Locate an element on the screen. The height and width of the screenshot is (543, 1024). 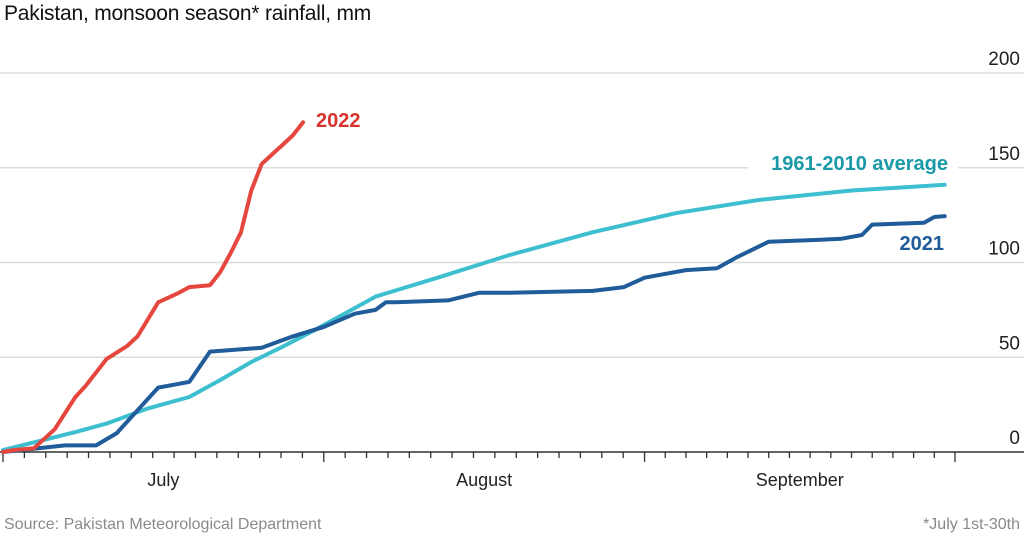
y-tick-label: 50 is located at coordinates (1009, 343).